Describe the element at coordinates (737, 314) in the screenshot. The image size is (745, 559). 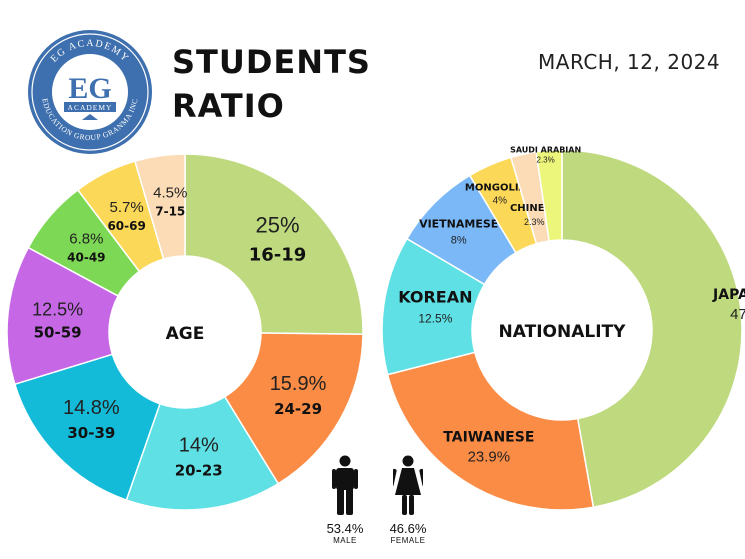
I see `value-label-japanese: 47.4%` at that location.